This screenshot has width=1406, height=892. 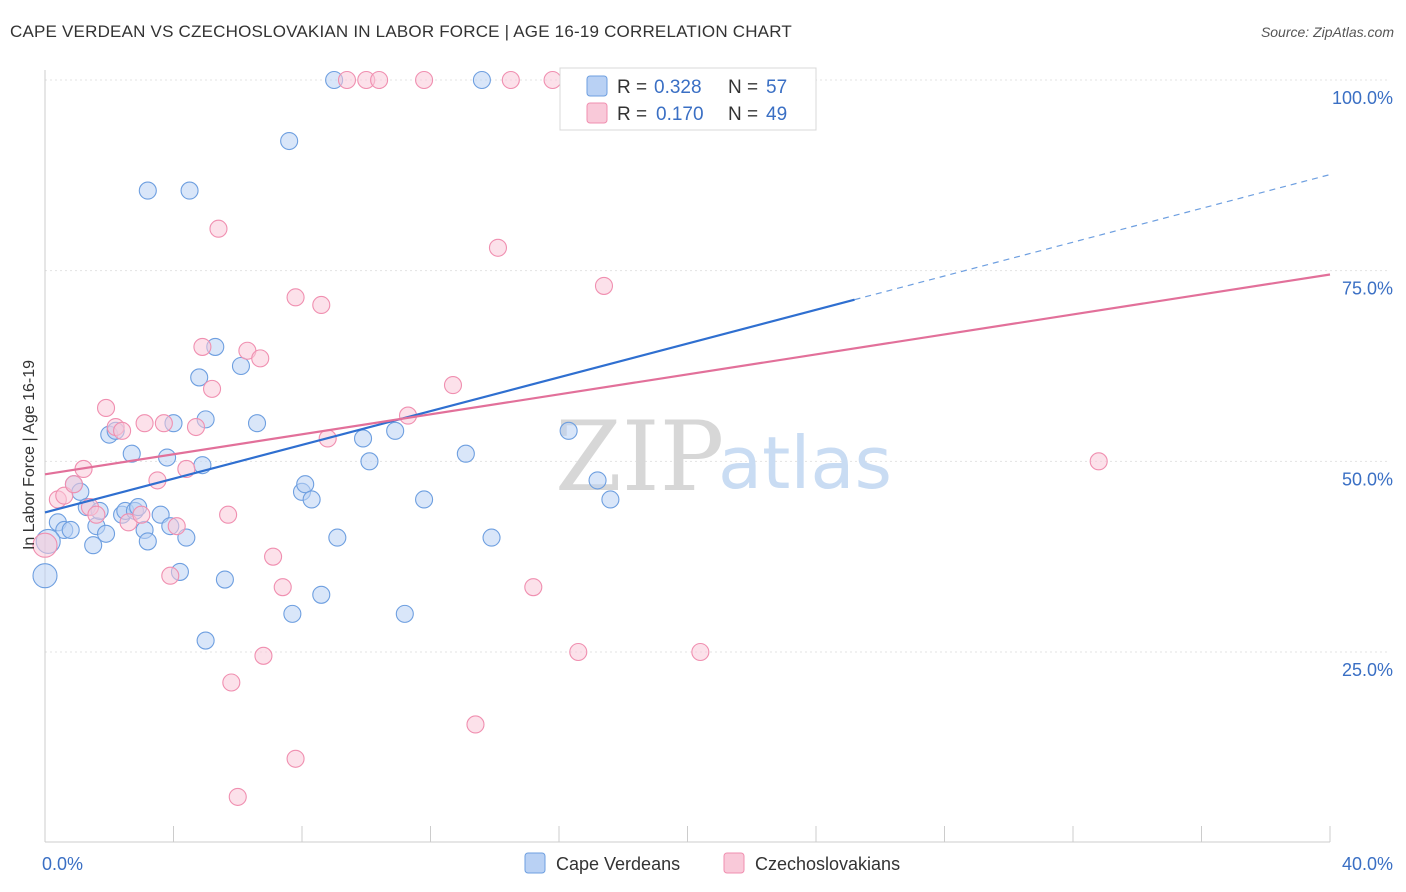 What do you see at coordinates (734, 863) in the screenshot?
I see `legend-bottom-swatch-czechoslovakians` at bounding box center [734, 863].